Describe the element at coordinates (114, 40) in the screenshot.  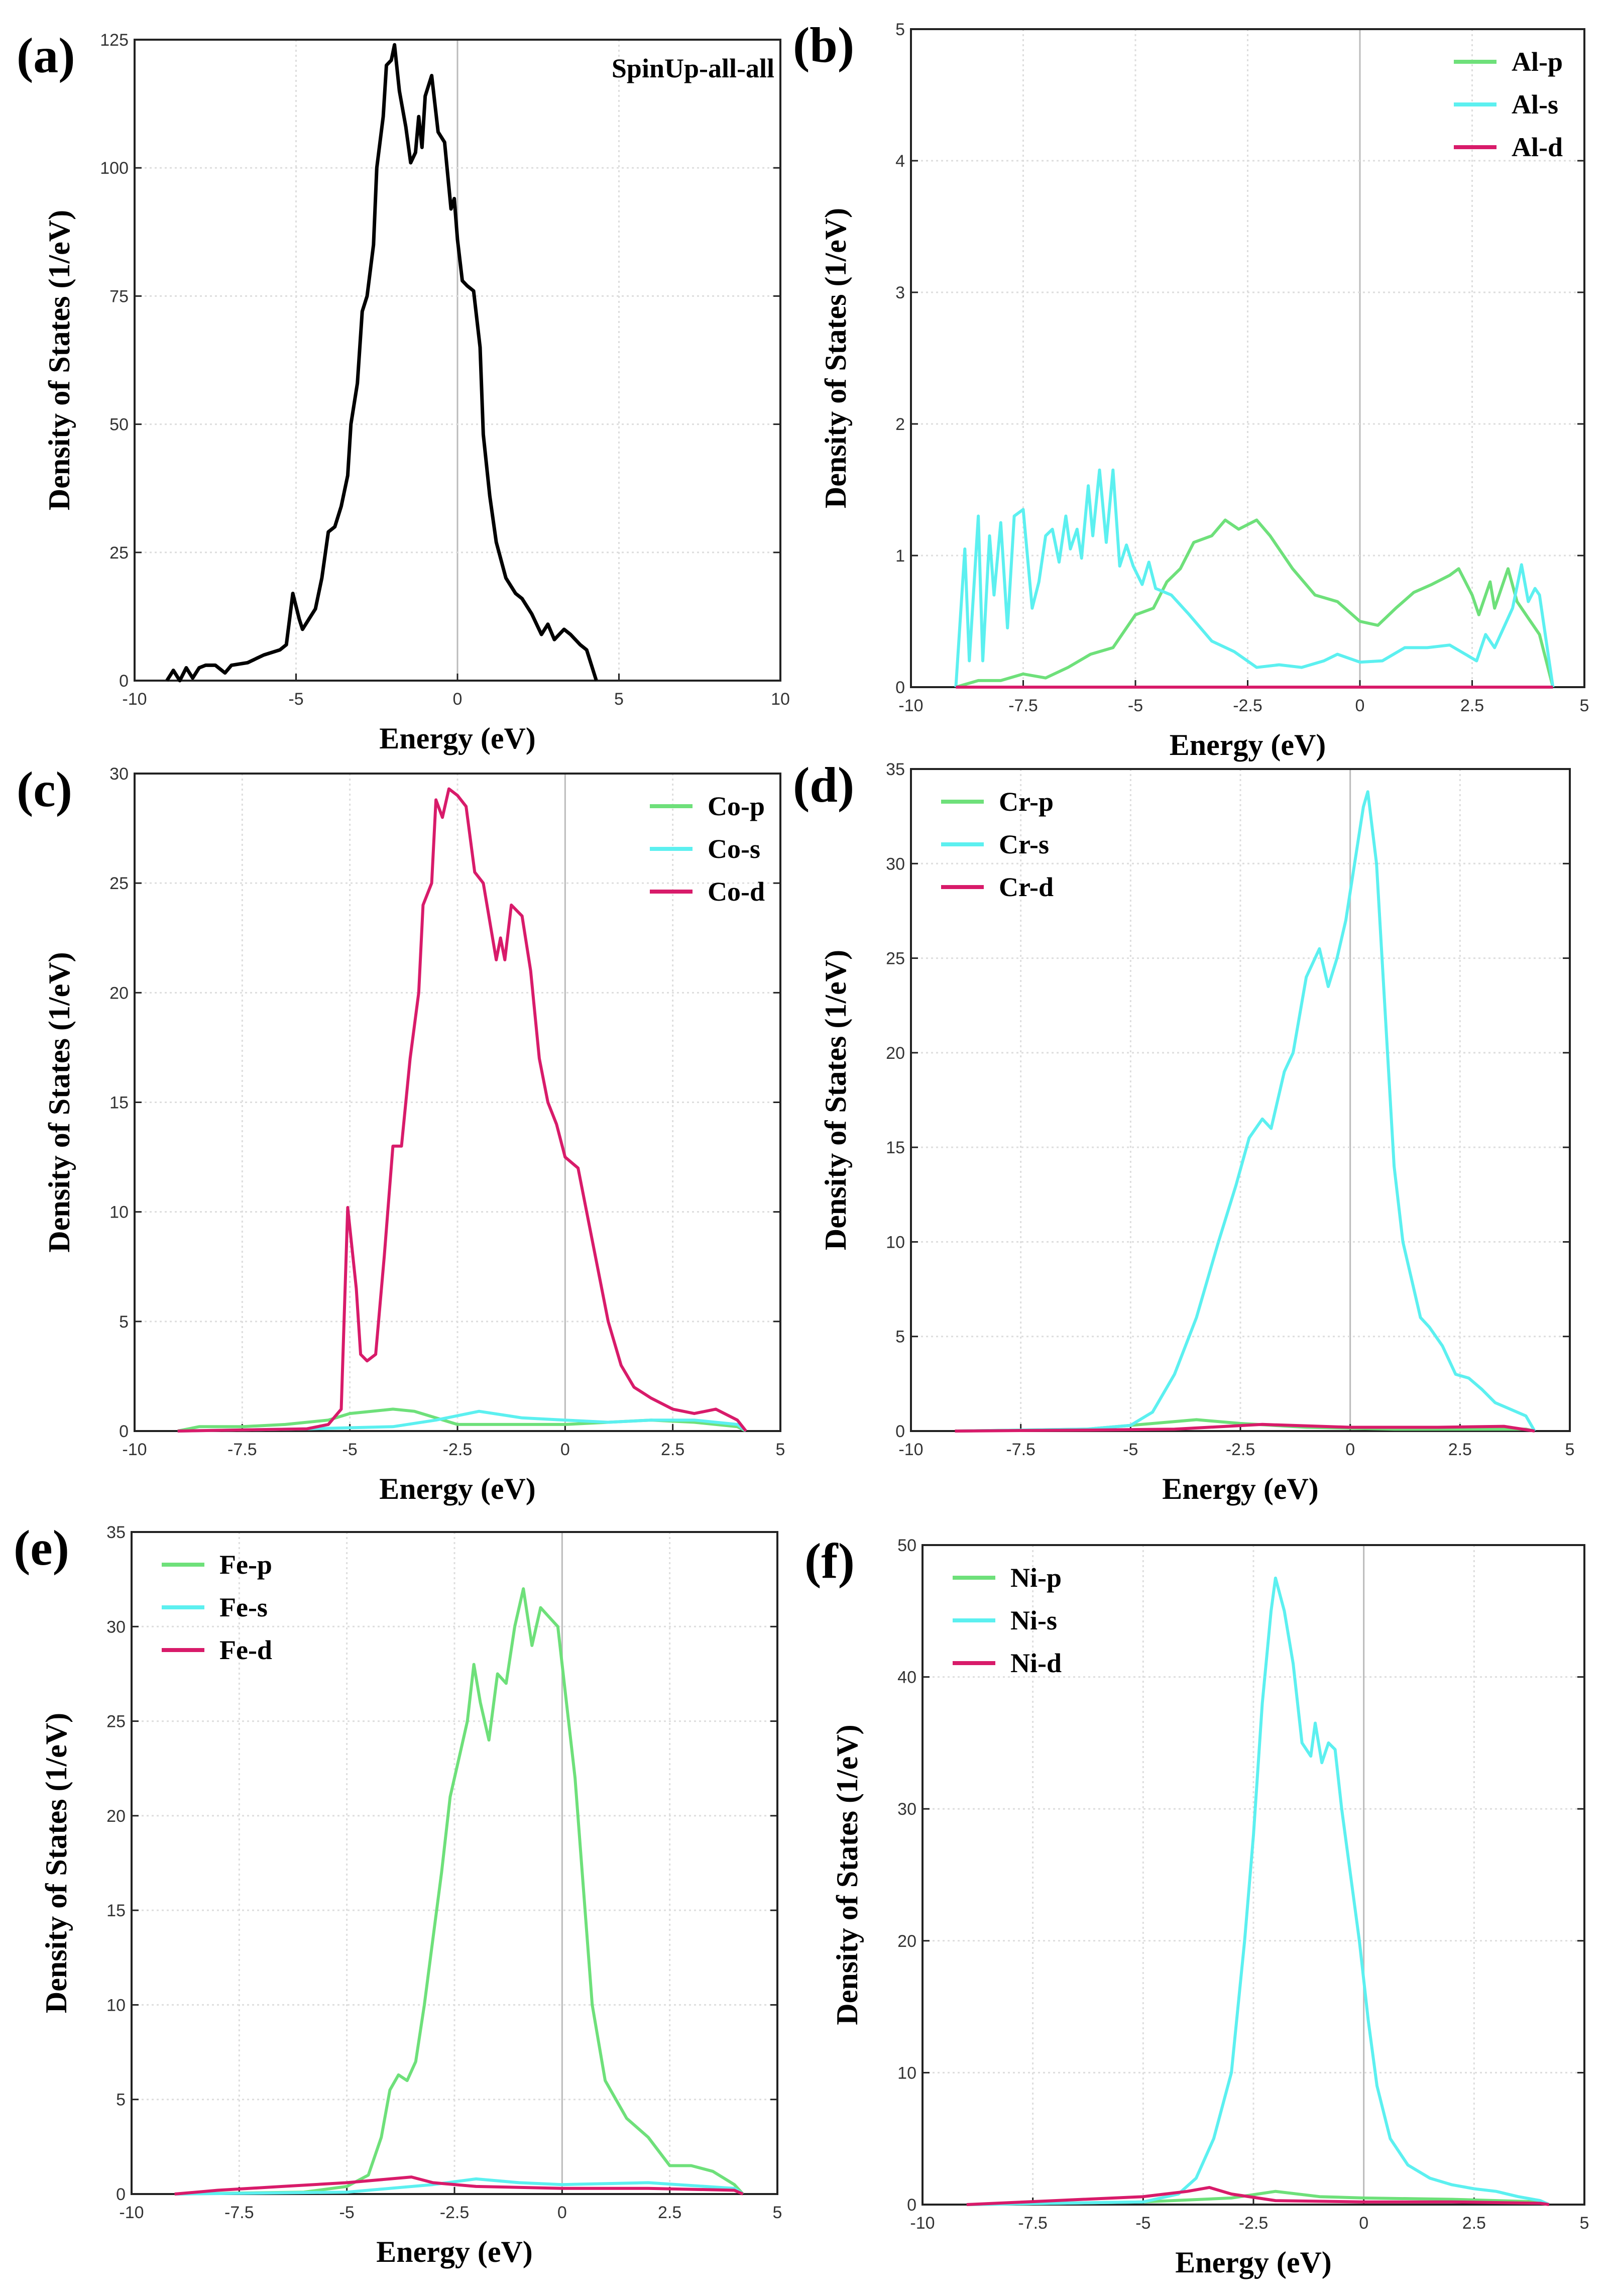
I see `y-tick-label: 125` at that location.